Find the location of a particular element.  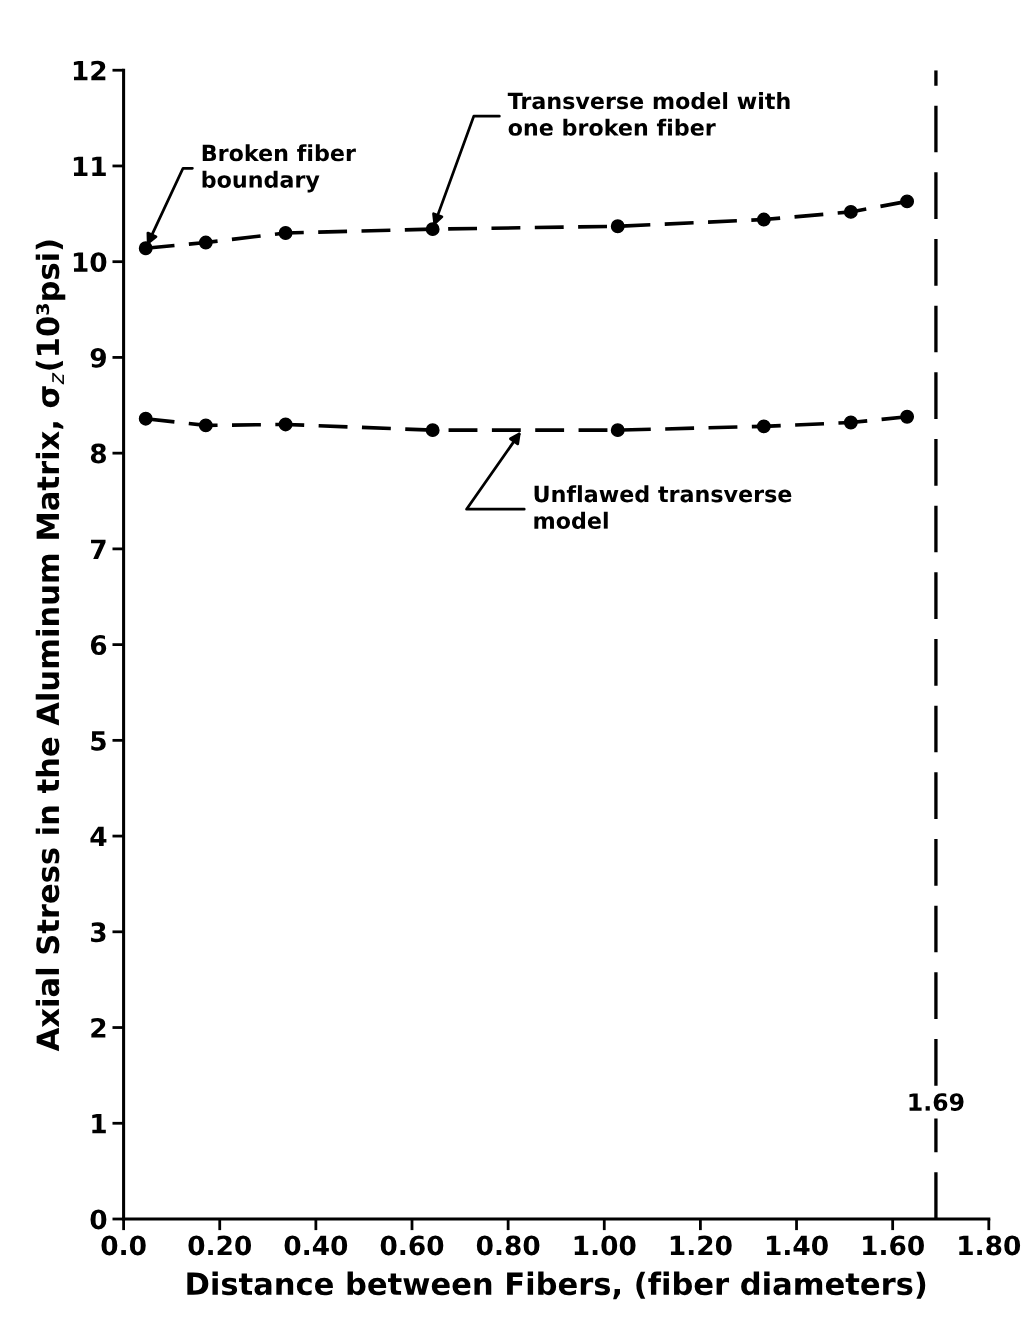

x-tick-label: 1.80 is located at coordinates (990, 1245).